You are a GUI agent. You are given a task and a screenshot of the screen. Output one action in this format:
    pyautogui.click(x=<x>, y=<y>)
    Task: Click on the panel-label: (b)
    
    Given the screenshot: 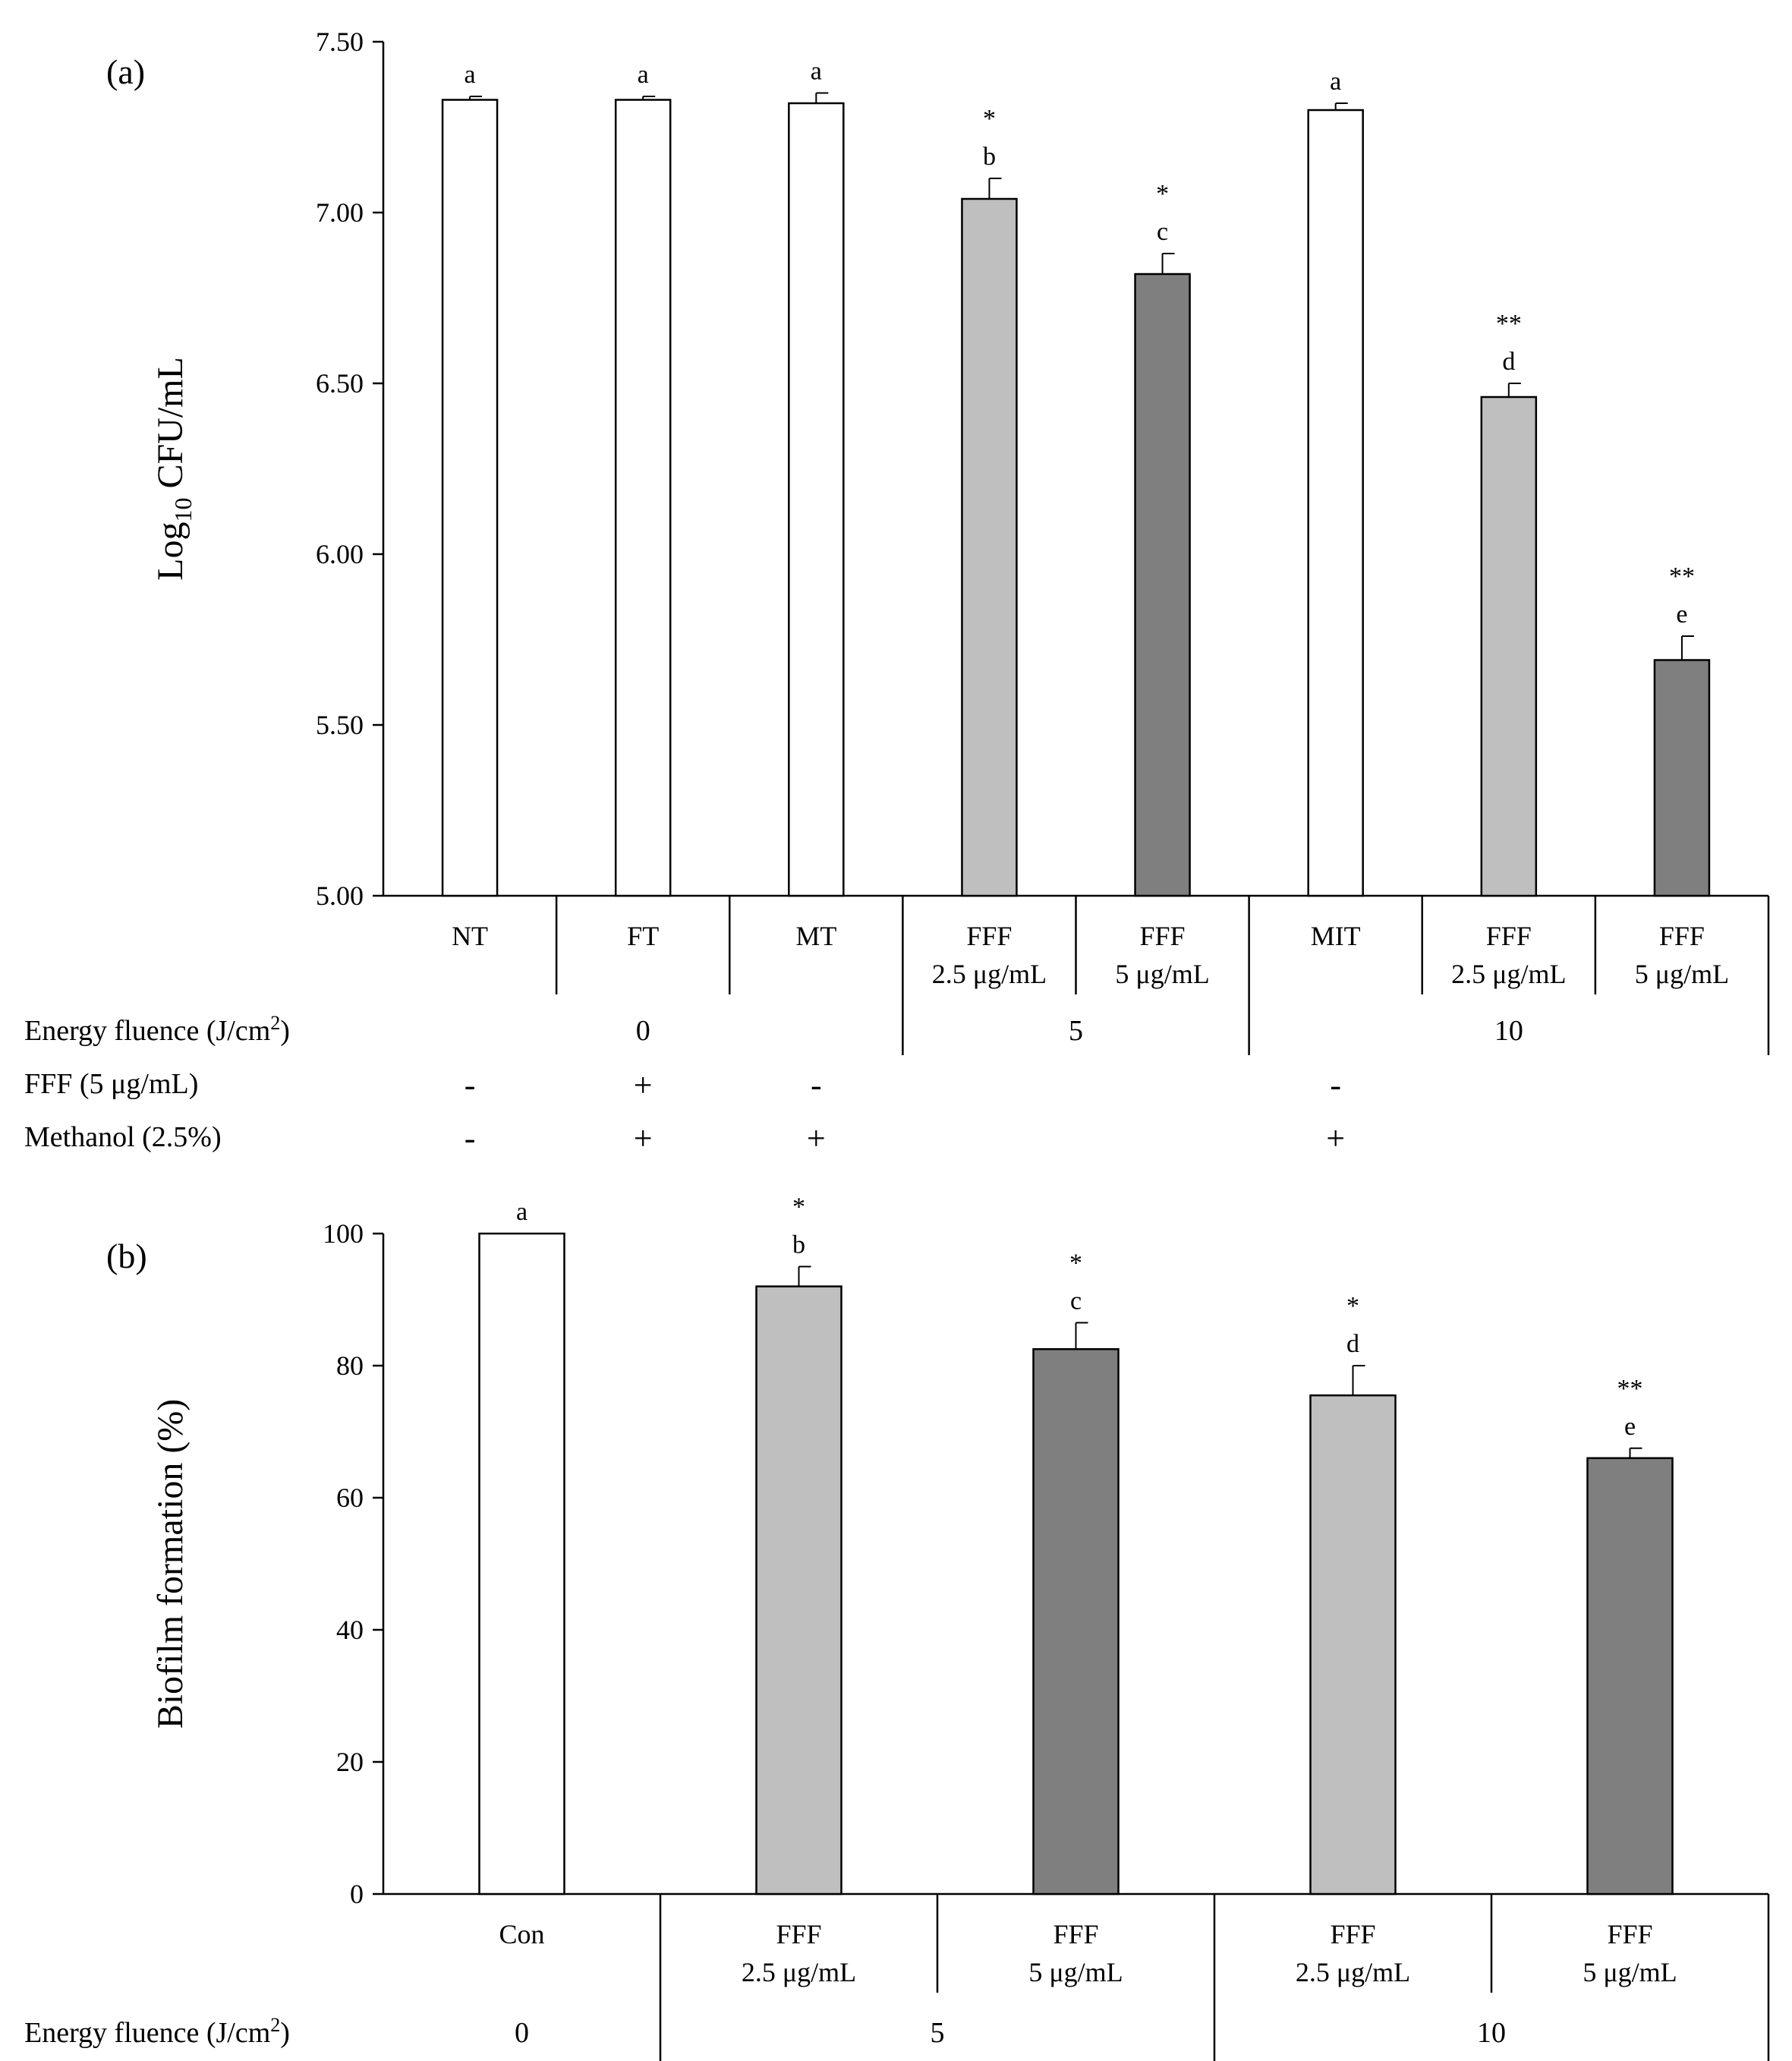 What is the action you would take?
    pyautogui.click(x=126, y=1256)
    